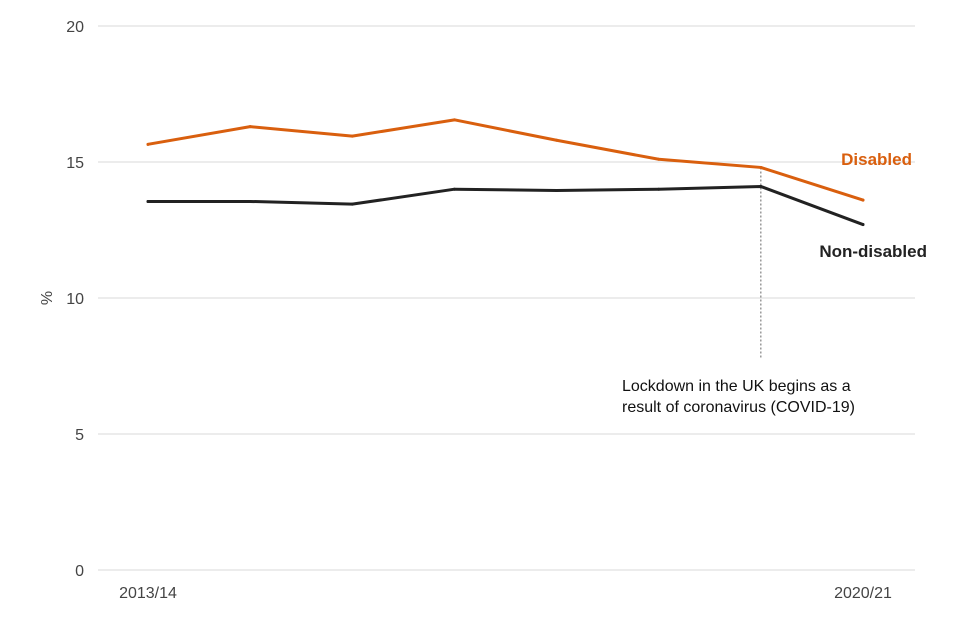  What do you see at coordinates (736, 386) in the screenshot?
I see `annotation-text-line-1: Lockdown in the UK begins as a` at bounding box center [736, 386].